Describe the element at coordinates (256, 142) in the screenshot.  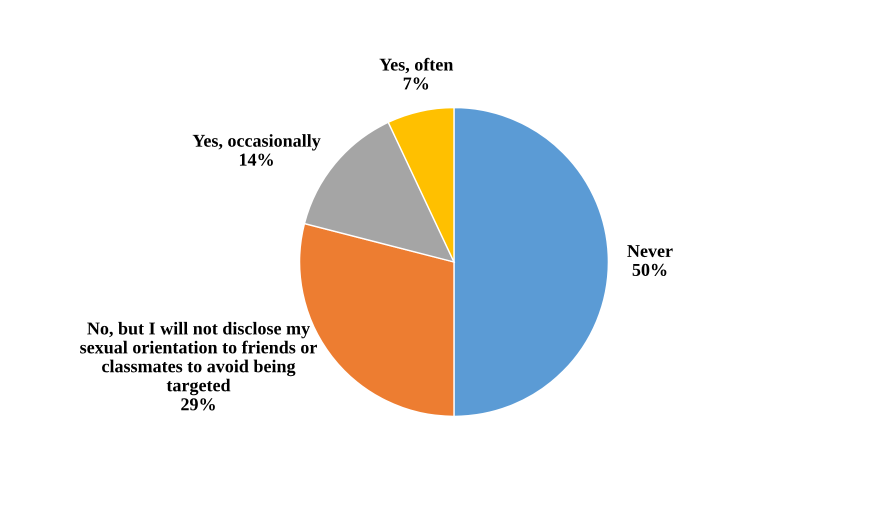
I see `slice-label: Yes, occasionally` at that location.